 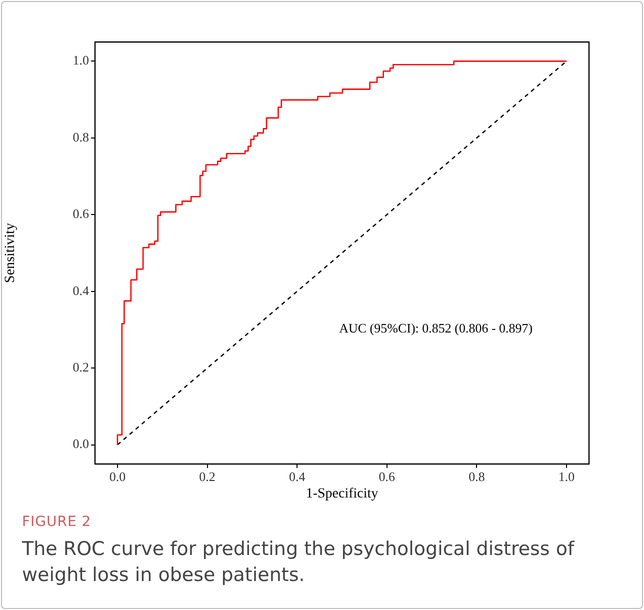 I want to click on x-tick-label: 0.4, so click(x=297, y=476).